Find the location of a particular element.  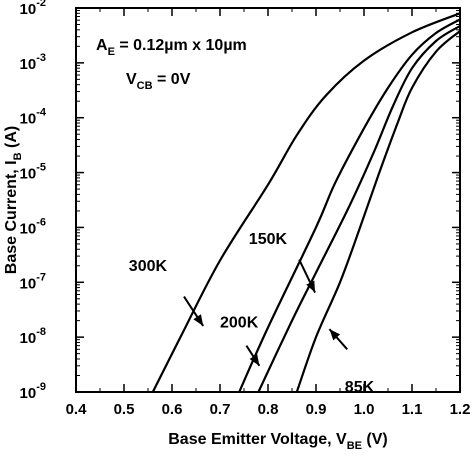

series-label-85K: 85K is located at coordinates (360, 387).